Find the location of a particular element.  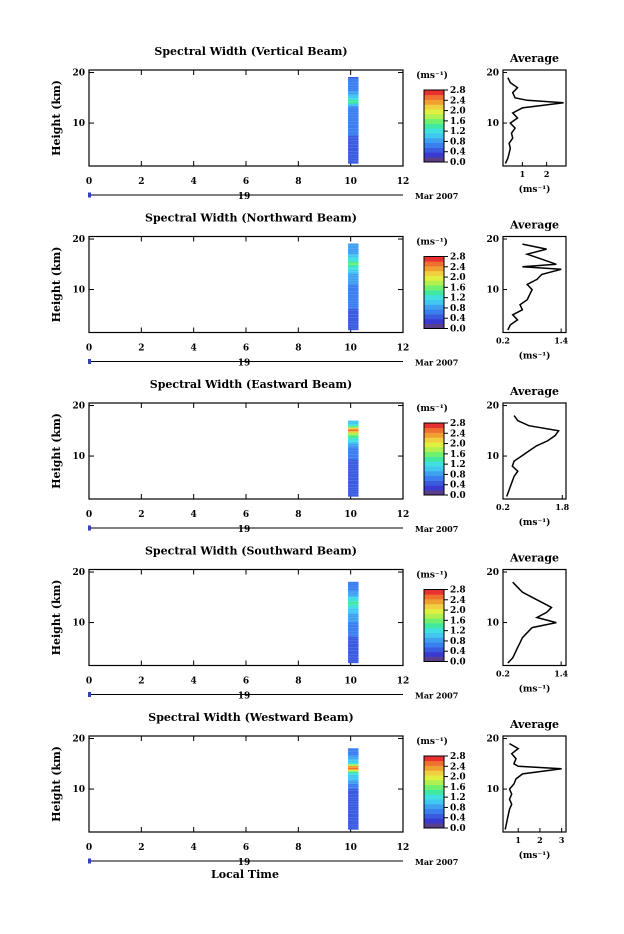

panel-title: Spectral Width (Northward Beam) is located at coordinates (251, 218).